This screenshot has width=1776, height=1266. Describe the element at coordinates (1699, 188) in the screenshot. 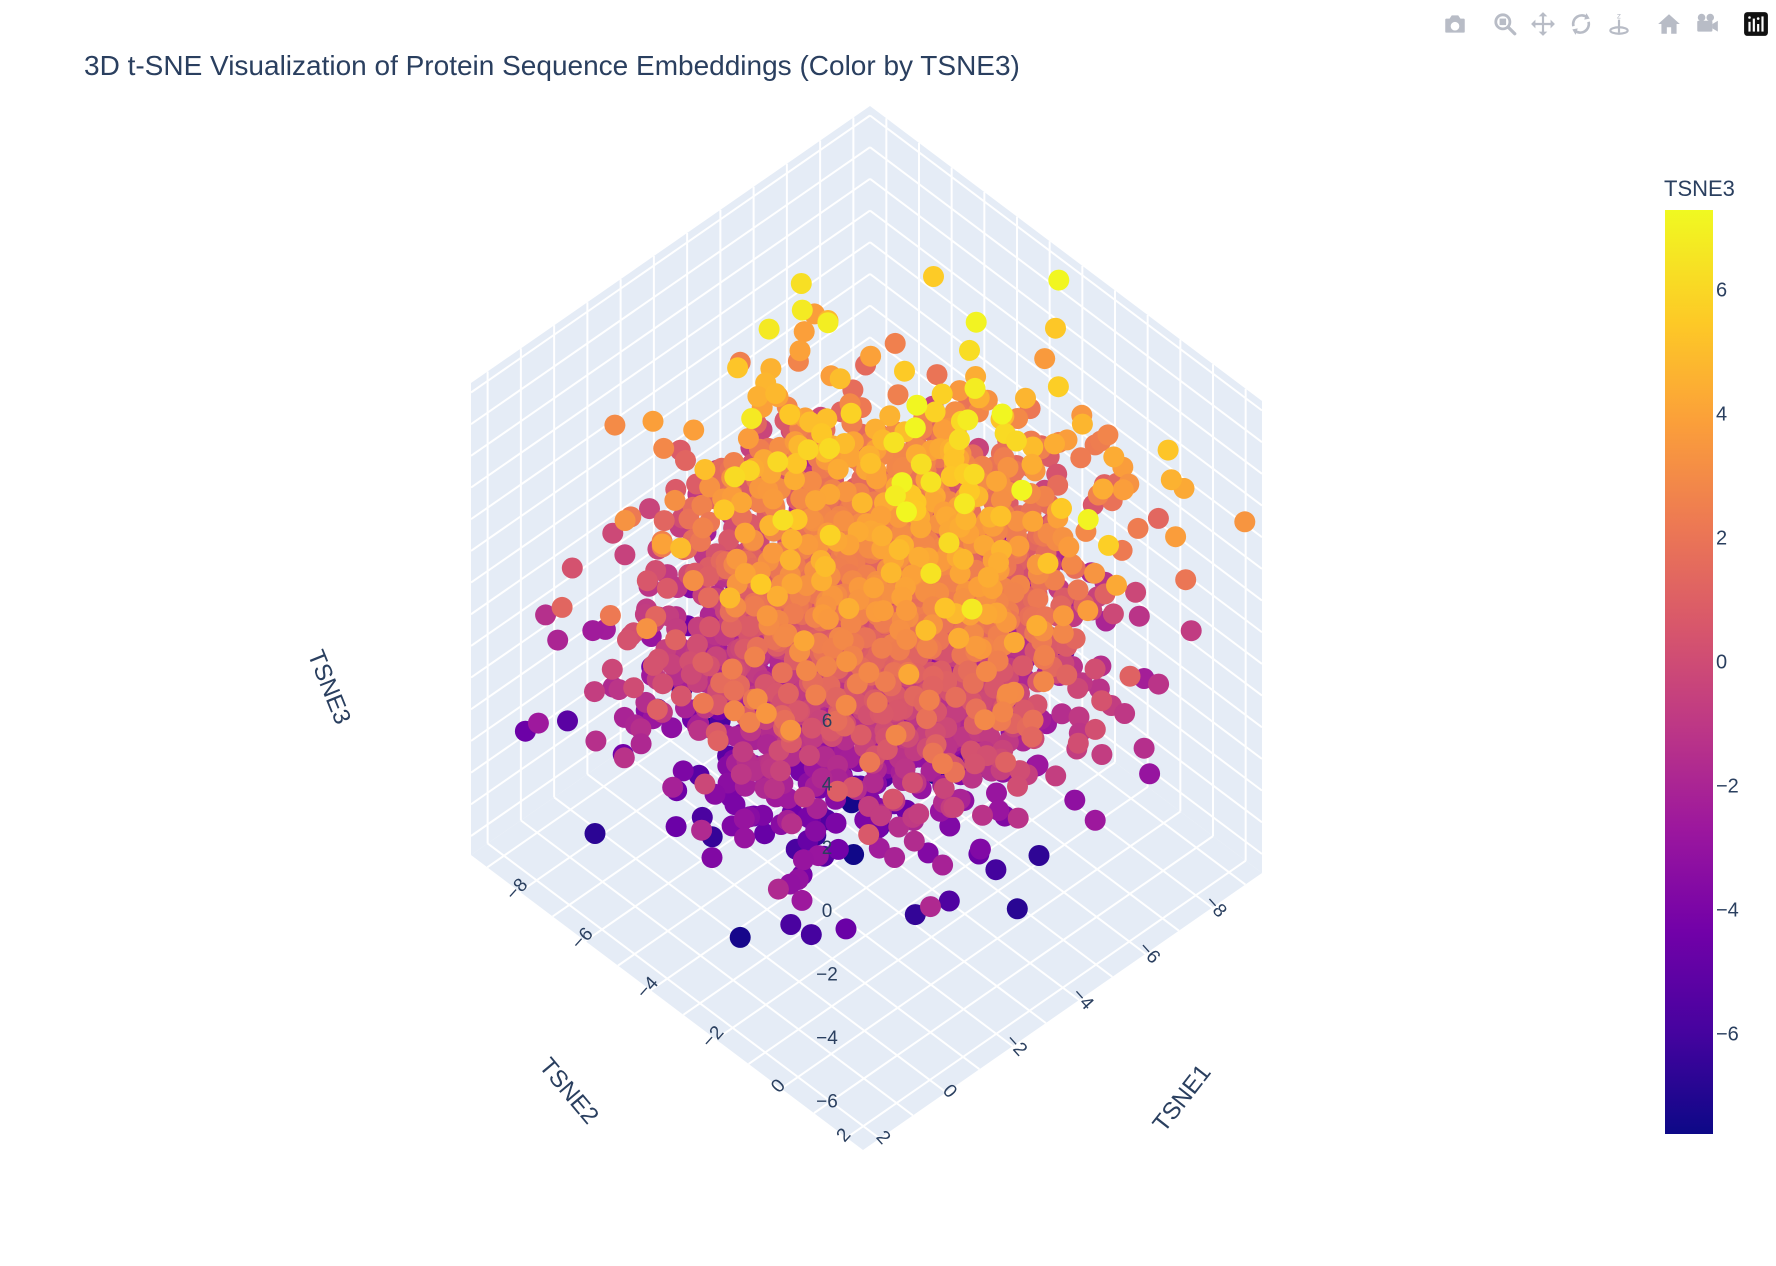

I see `colorbar-title: TSNE3` at that location.